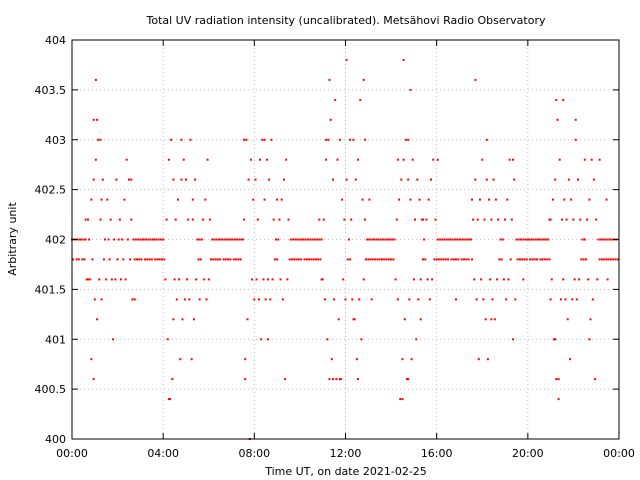  What do you see at coordinates (51, 190) in the screenshot?
I see `y-tick-label: 402.5` at bounding box center [51, 190].